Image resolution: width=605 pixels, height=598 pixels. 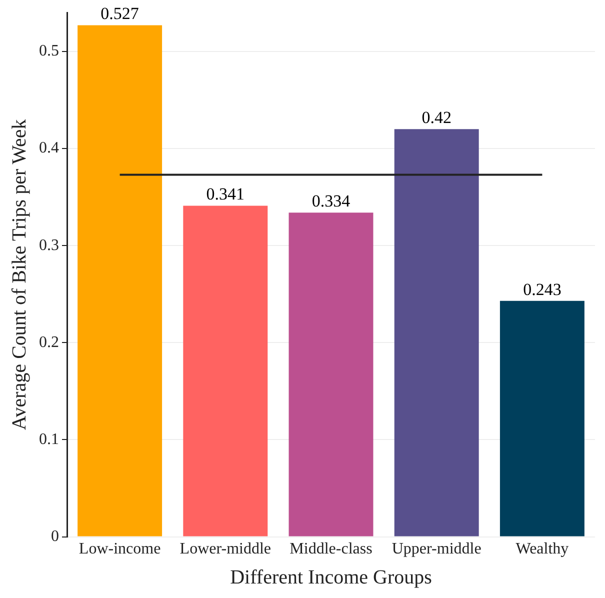 I want to click on x-tick-label: Lower-middle, so click(x=225, y=549).